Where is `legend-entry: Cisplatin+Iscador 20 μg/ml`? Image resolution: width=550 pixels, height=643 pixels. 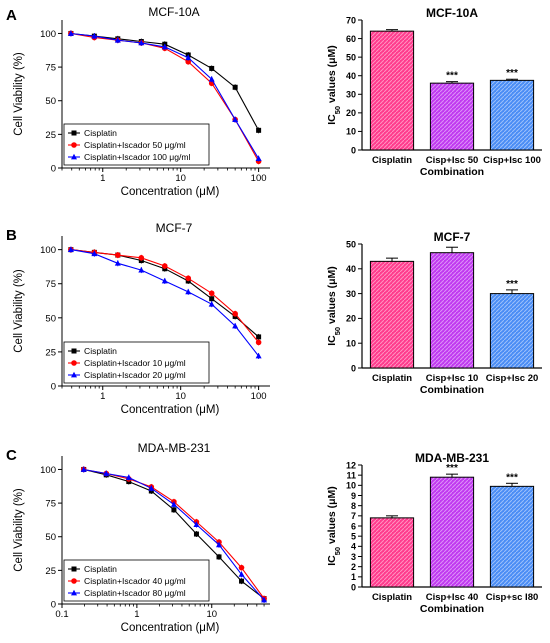
legend-entry: Cisplatin+Iscador 20 μg/ml is located at coordinates (135, 375).